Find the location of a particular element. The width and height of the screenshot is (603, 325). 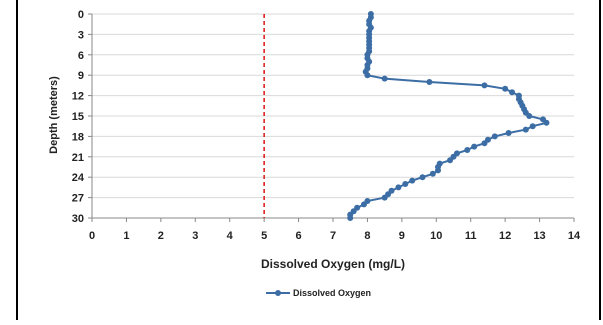

y-tick-label: 27 is located at coordinates (78, 199).